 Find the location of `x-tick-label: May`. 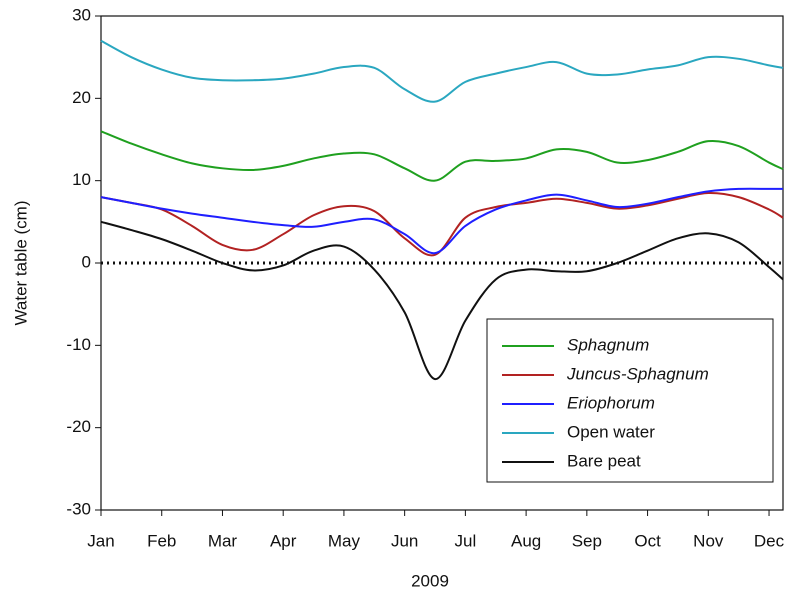

x-tick-label: May is located at coordinates (344, 540).